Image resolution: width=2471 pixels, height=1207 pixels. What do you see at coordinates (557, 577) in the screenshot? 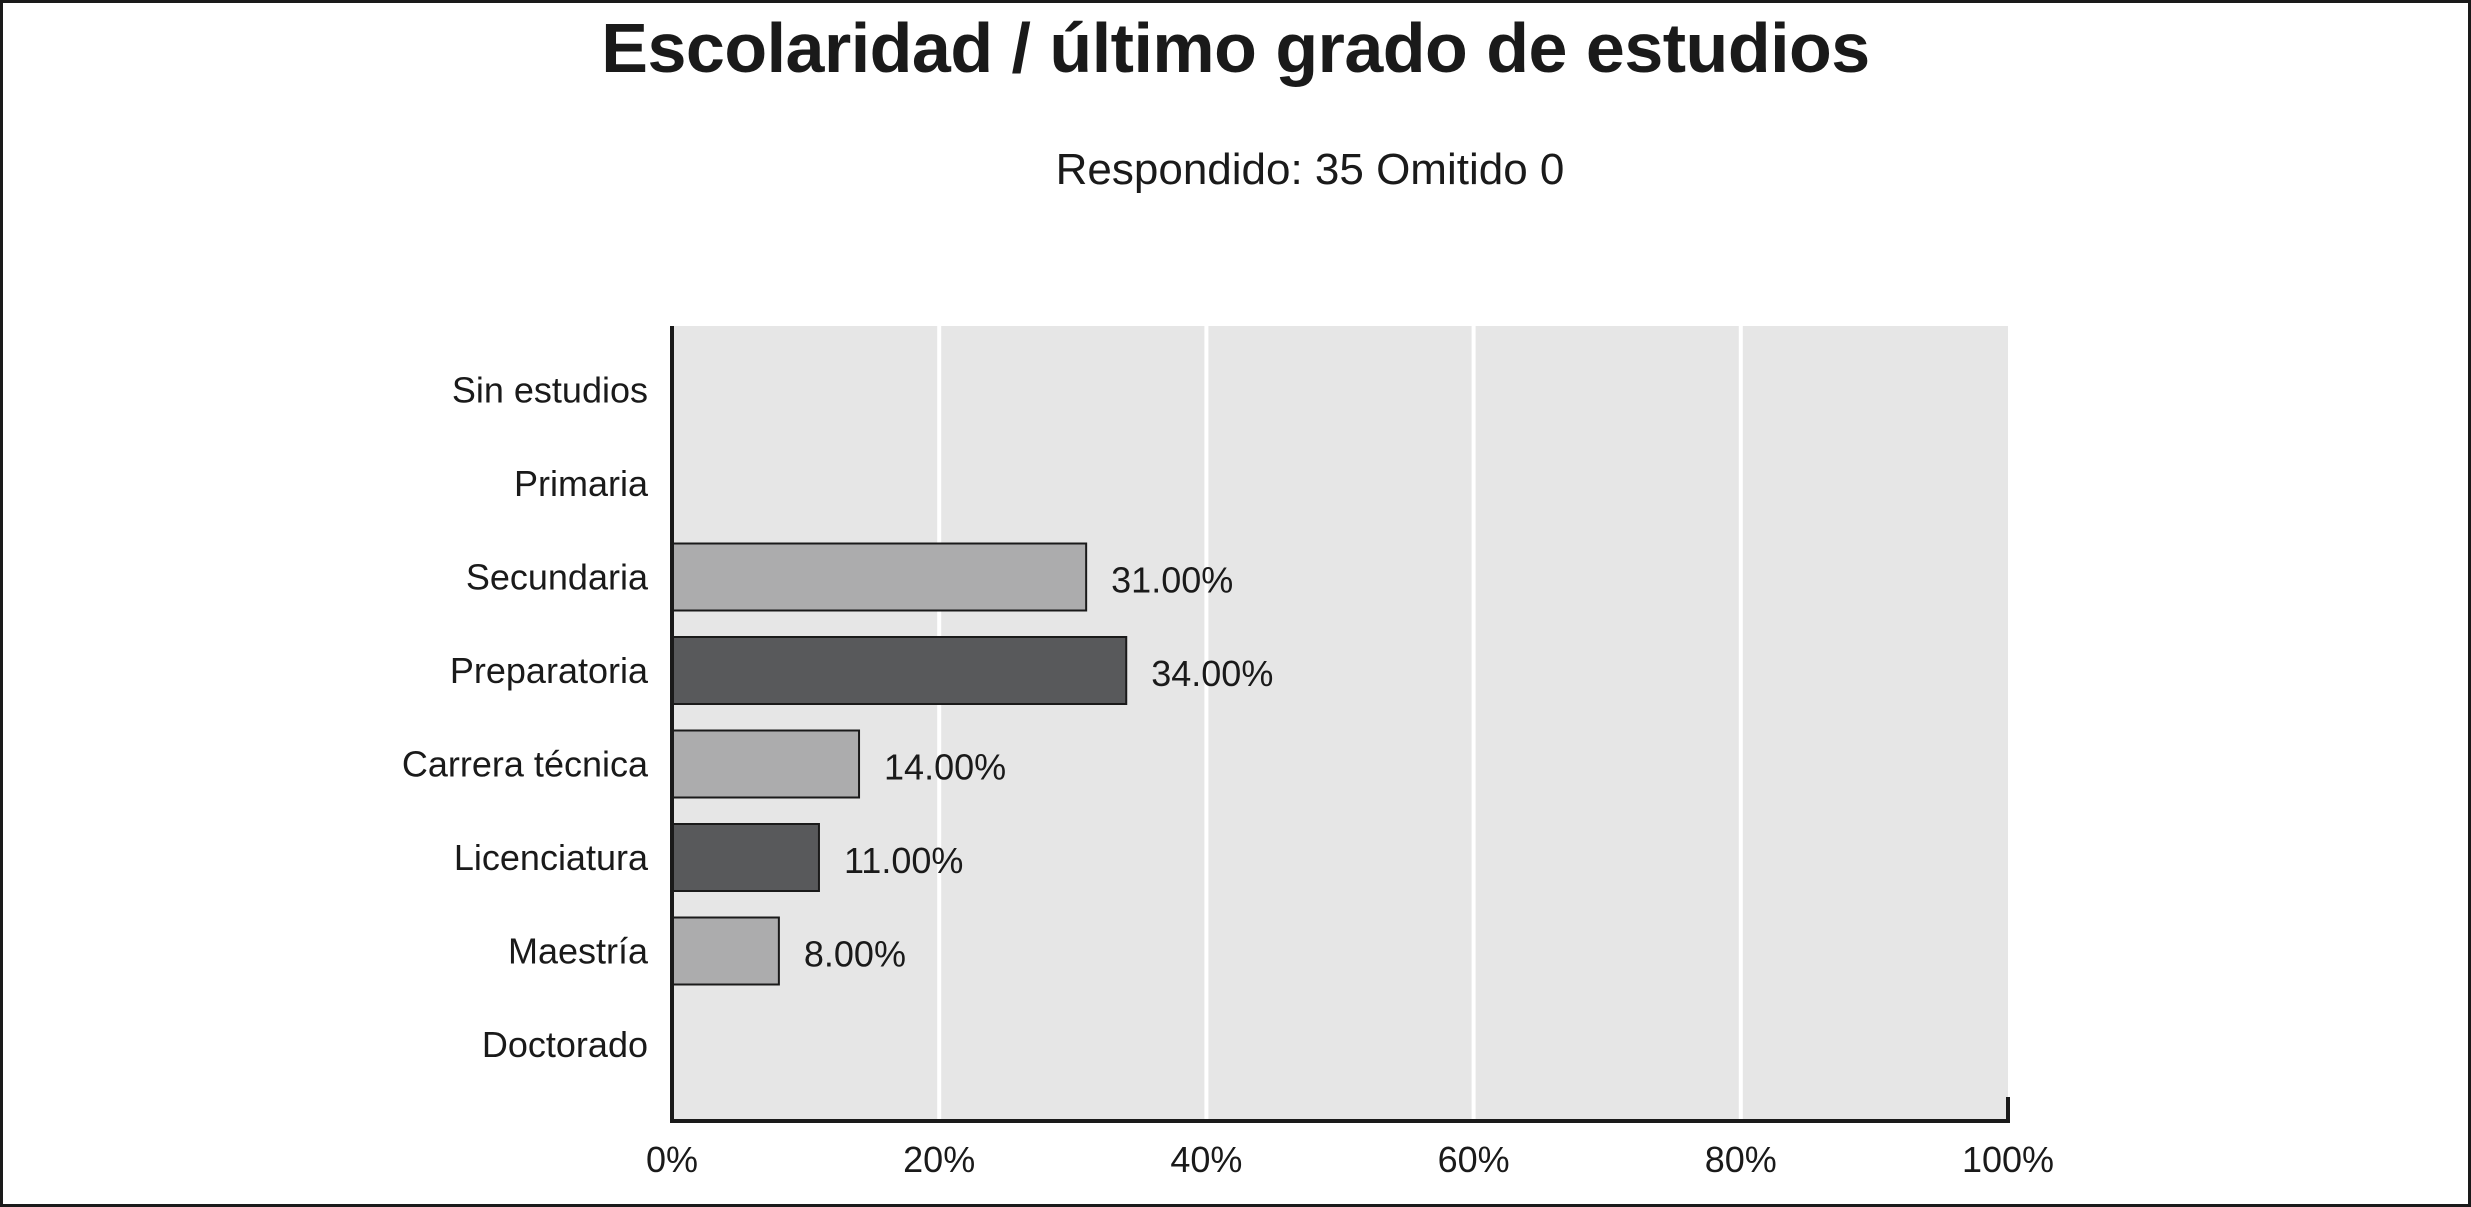
I see `category-label: Secundaria` at bounding box center [557, 577].